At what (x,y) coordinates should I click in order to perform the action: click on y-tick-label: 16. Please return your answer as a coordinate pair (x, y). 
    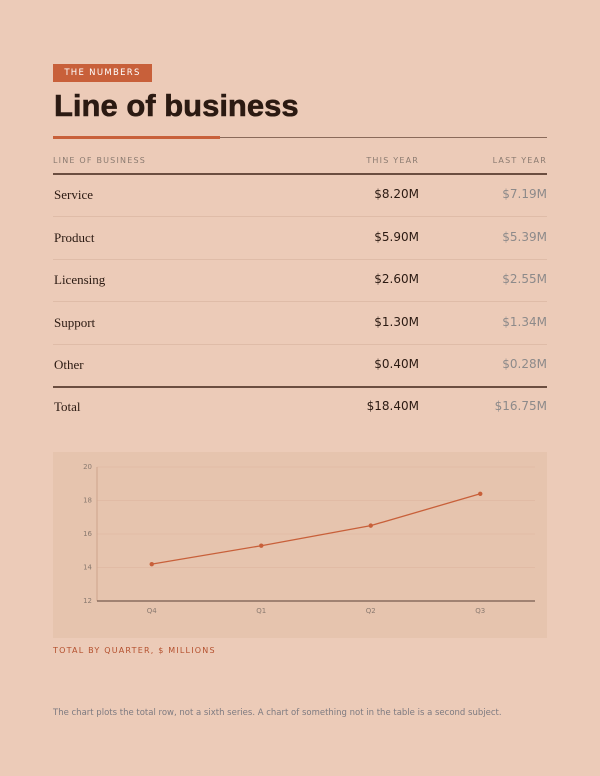
    Looking at the image, I should click on (87, 534).